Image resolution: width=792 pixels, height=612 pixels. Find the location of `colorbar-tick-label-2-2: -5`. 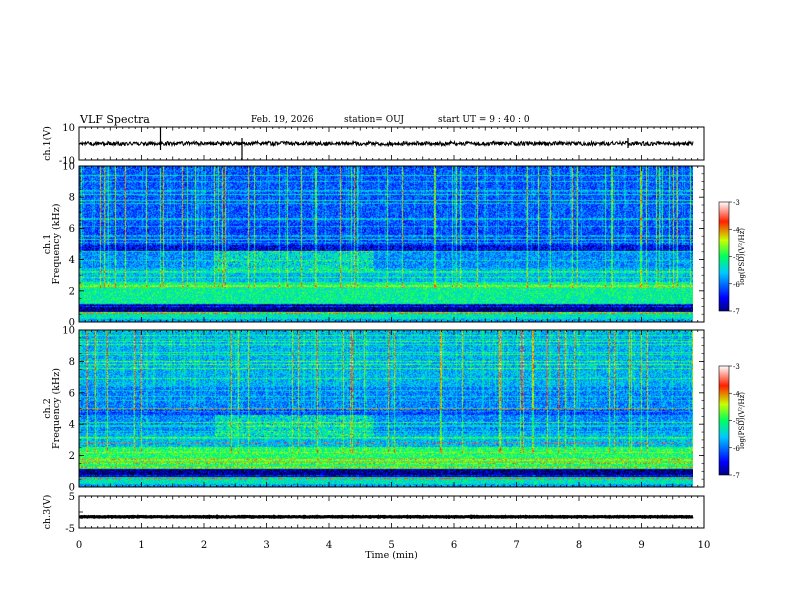

colorbar-tick-label-2-2: -5 is located at coordinates (736, 422).